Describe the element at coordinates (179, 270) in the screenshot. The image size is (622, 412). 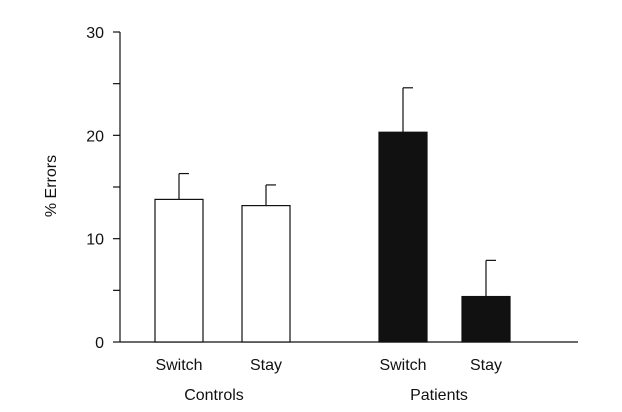
I see `bar-controls-switch` at that location.